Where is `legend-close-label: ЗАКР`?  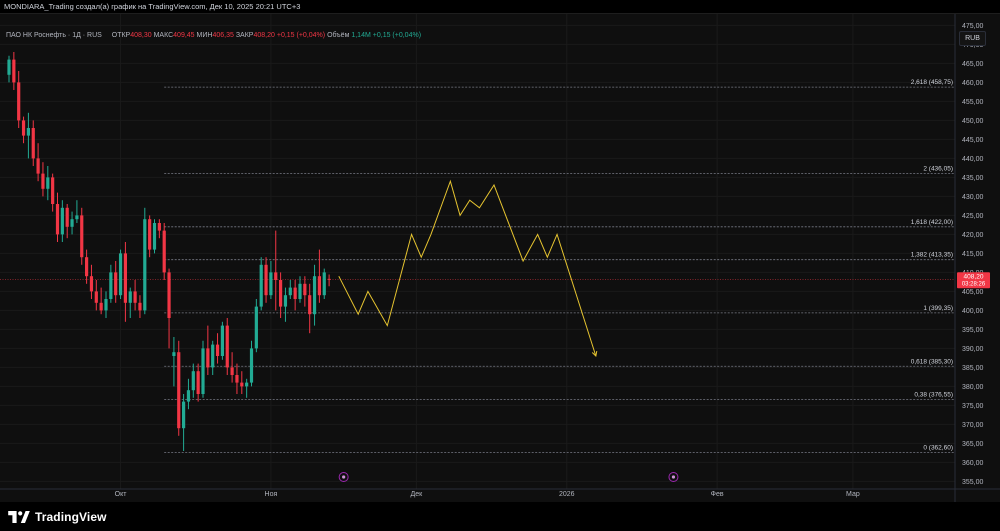 legend-close-label: ЗАКР is located at coordinates (244, 35).